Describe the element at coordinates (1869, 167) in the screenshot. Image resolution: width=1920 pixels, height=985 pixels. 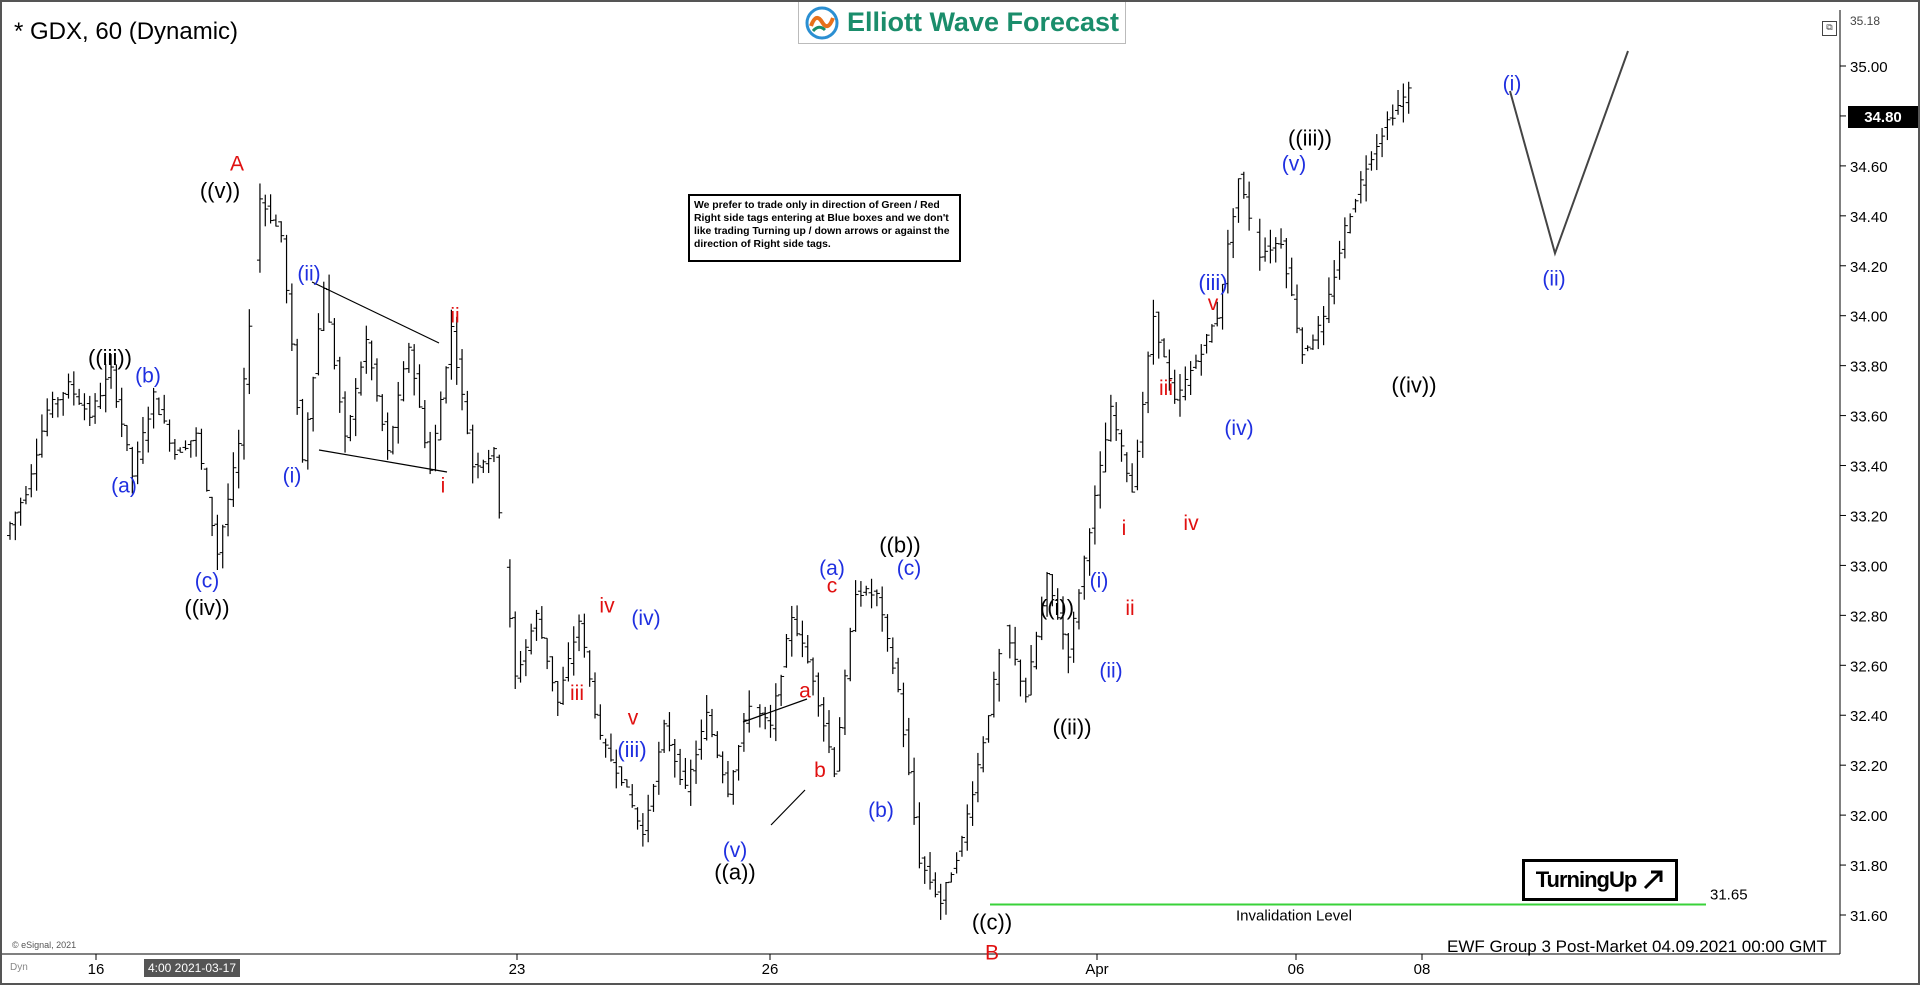
I see `y-tick-label: 34.60` at that location.